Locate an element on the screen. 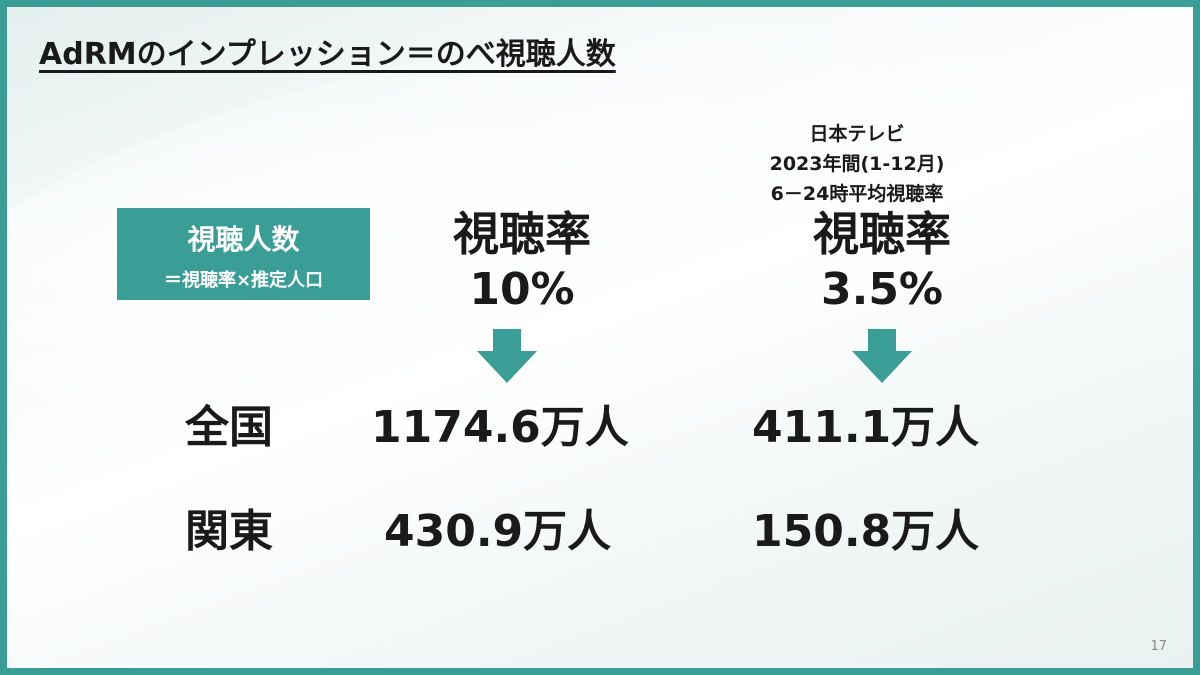 The width and height of the screenshot is (1200, 675). formula-box: 視聴人数 ＝視聴率×推定人口 is located at coordinates (243, 254).